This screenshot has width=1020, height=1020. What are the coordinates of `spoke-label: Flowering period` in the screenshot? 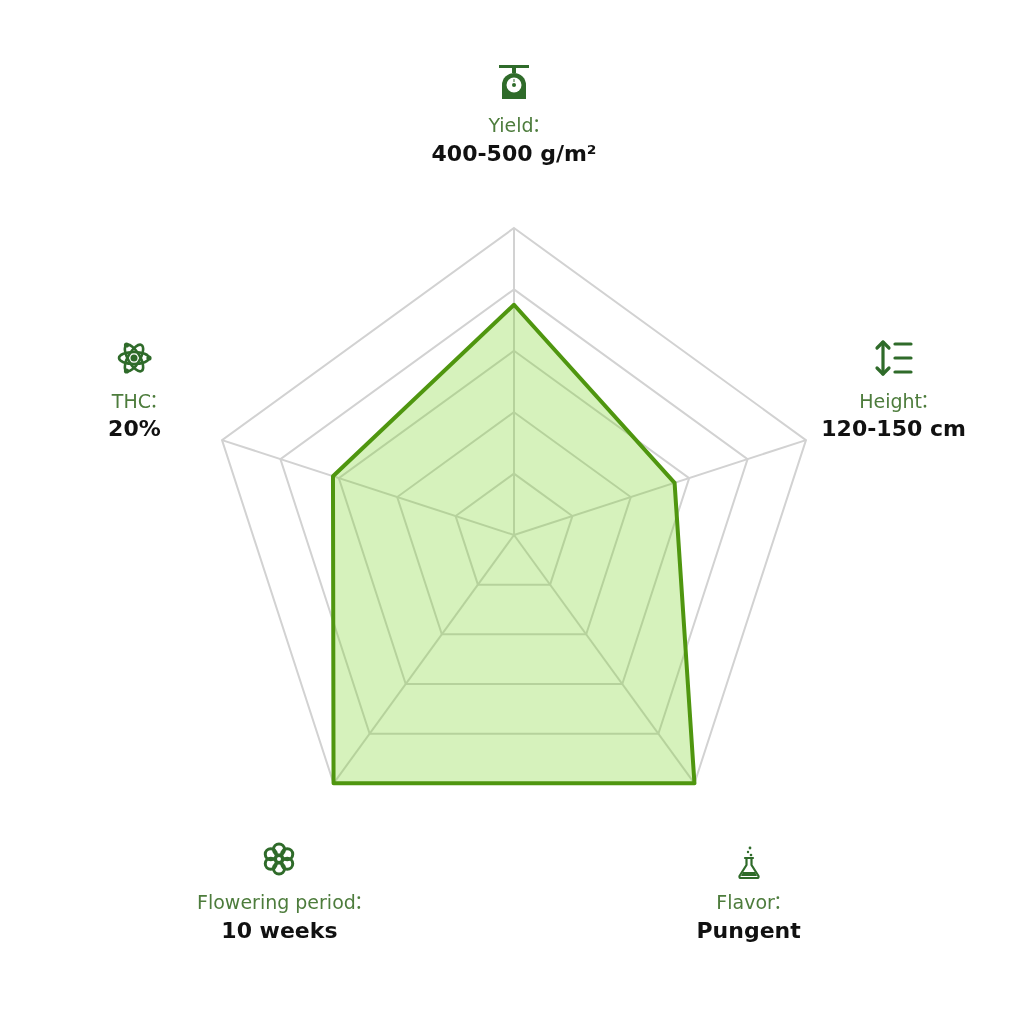 It's located at (276, 901).